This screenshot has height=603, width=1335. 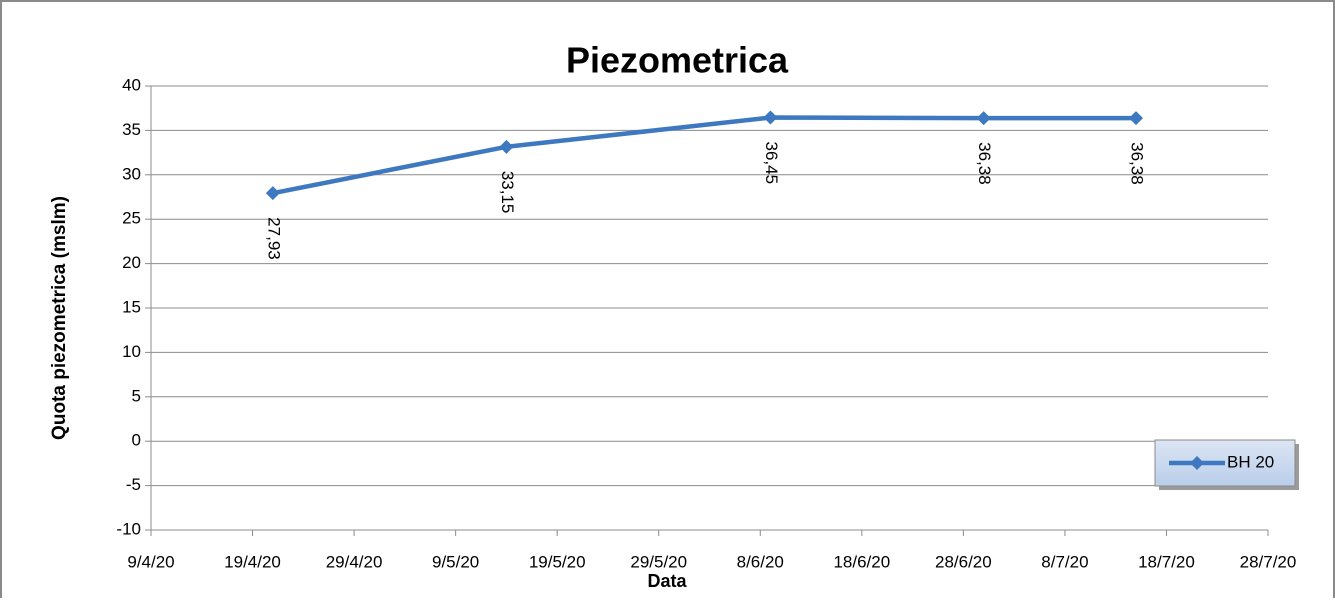 I want to click on x-tick-label: 18/7/20, so click(x=1166, y=561).